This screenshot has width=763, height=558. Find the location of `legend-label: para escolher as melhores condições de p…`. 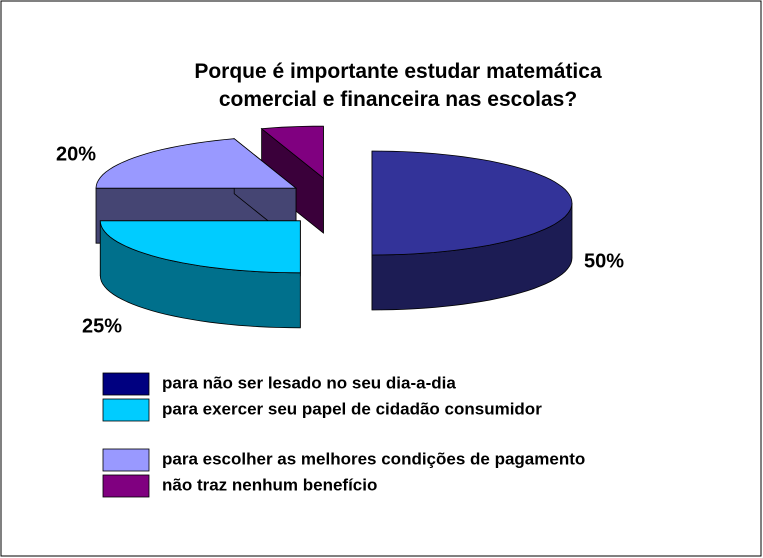

legend-label: para escolher as melhores condições de p… is located at coordinates (373, 458).